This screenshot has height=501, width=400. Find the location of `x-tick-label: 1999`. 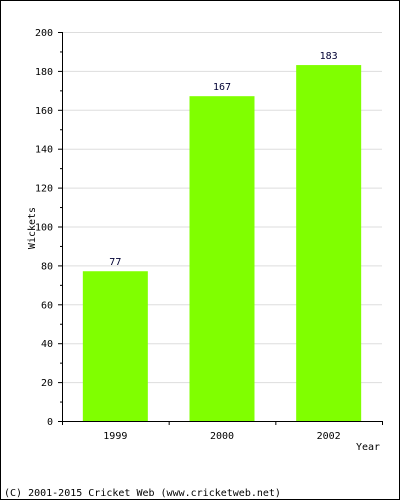

x-tick-label: 1999 is located at coordinates (115, 436).